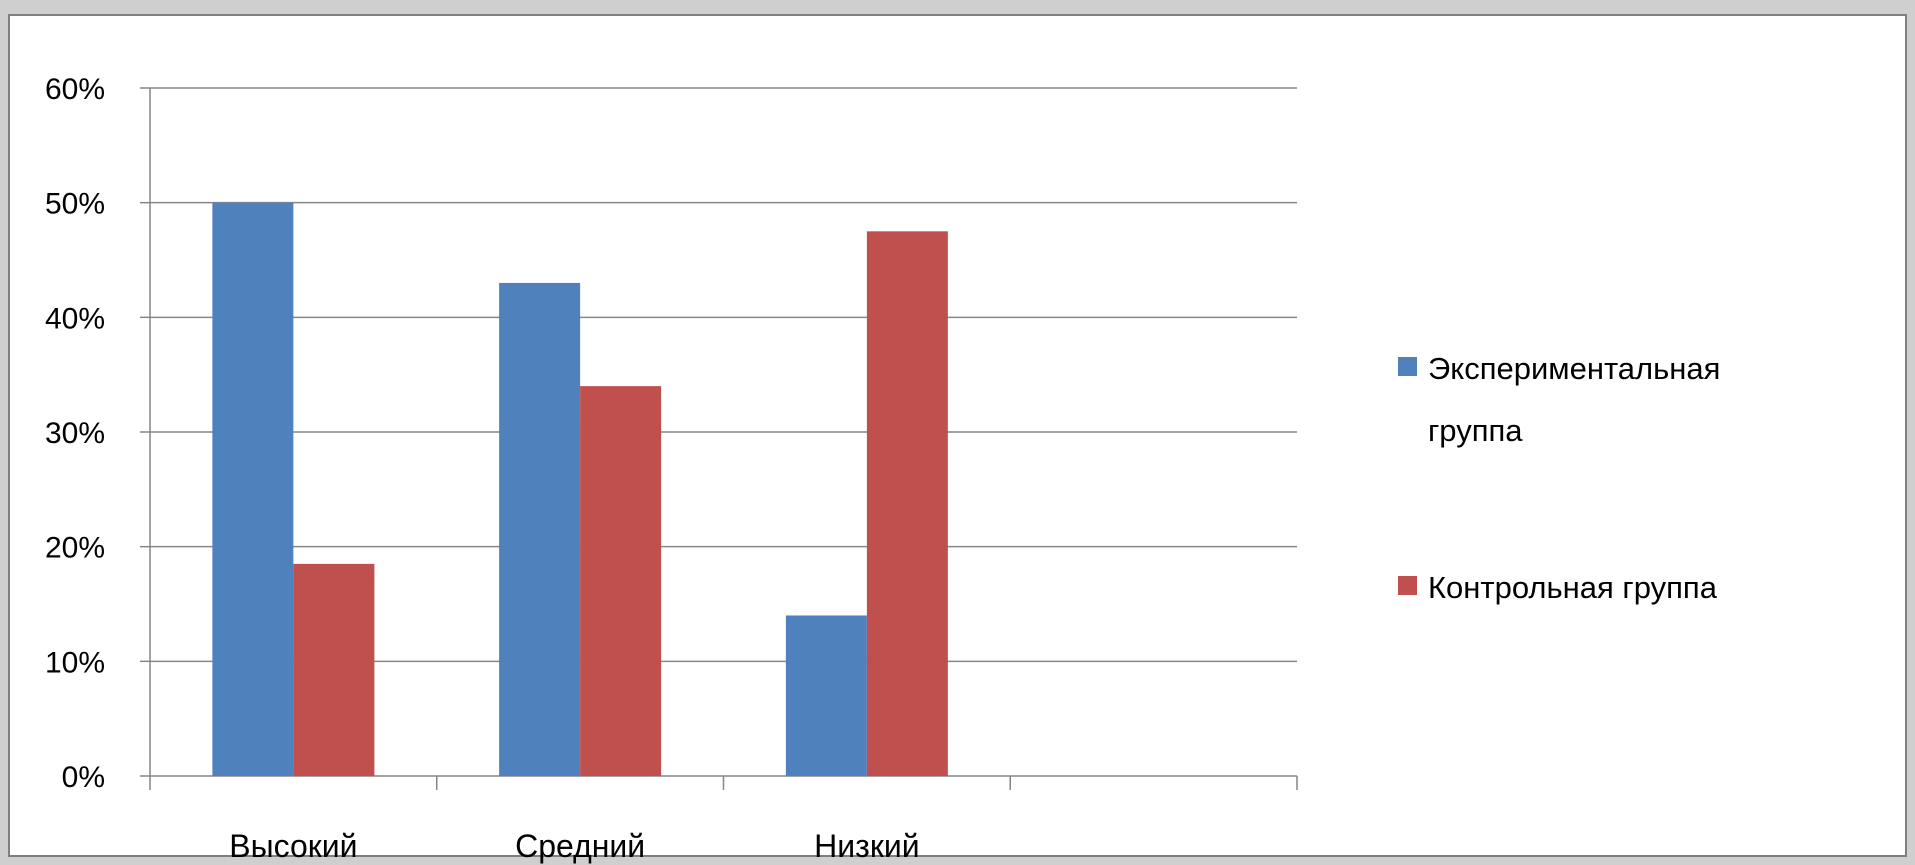  I want to click on legend-label: Контрольная группа, so click(1573, 587).